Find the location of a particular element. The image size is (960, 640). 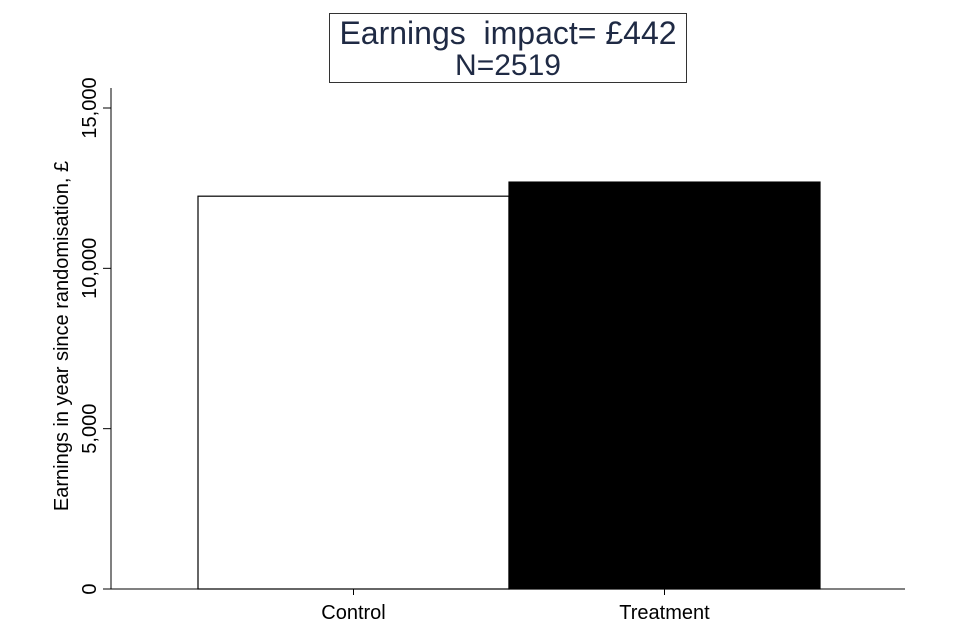

chart-title-box: Earnings impact= £442 N=2519 is located at coordinates (508, 48).